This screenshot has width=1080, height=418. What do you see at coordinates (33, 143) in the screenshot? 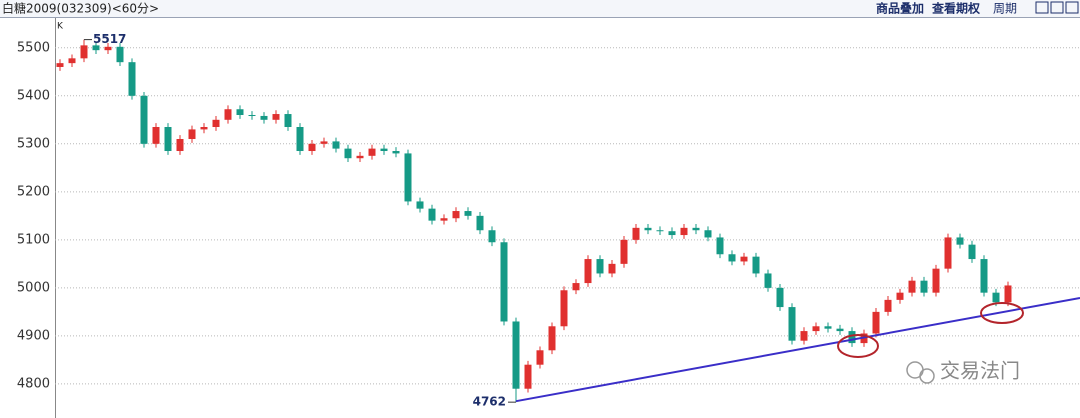
I see `y-tick-label: 5300` at bounding box center [33, 143].